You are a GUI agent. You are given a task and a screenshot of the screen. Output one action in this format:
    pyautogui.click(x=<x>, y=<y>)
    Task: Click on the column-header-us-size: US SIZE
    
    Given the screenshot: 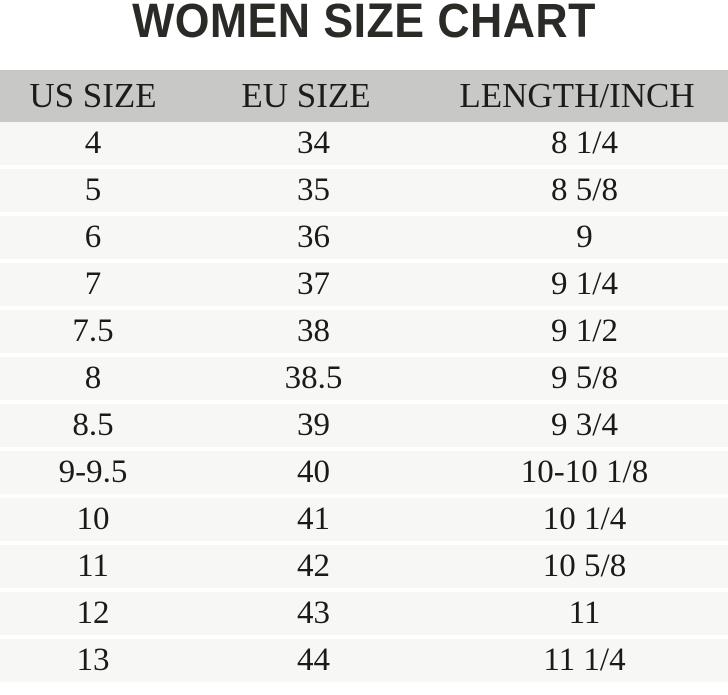 What is the action you would take?
    pyautogui.click(x=93, y=95)
    